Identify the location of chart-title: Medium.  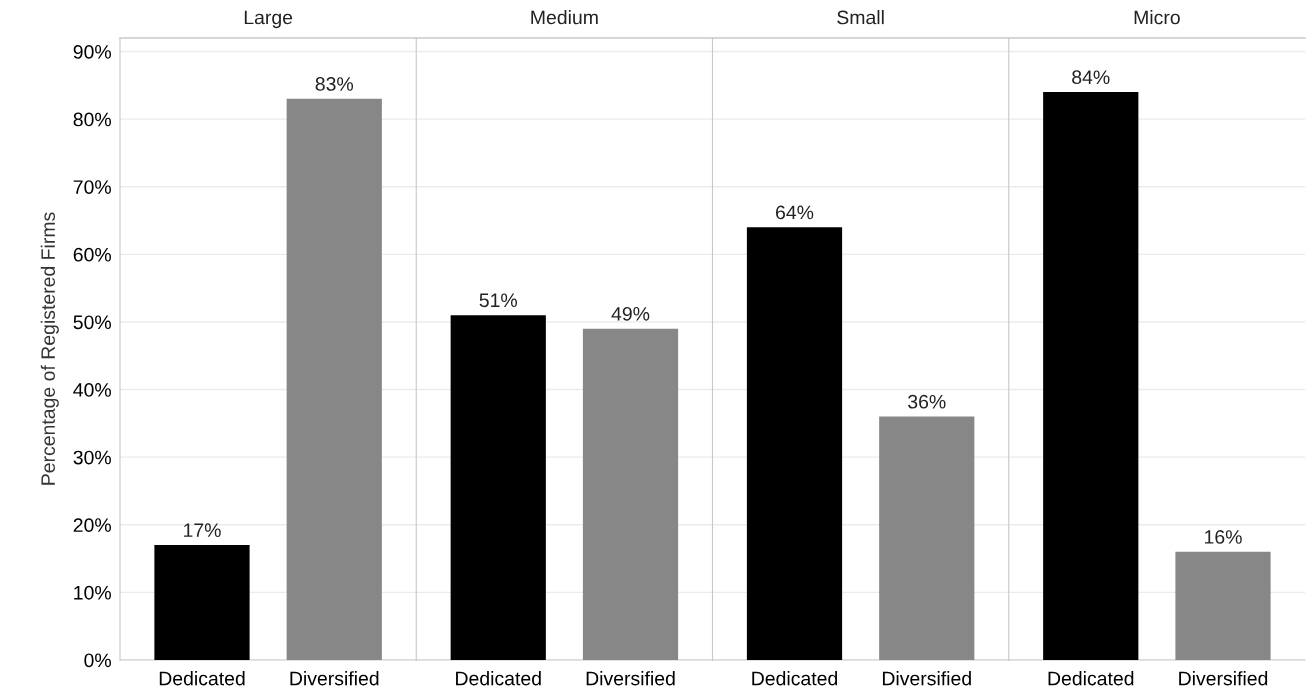
(564, 17).